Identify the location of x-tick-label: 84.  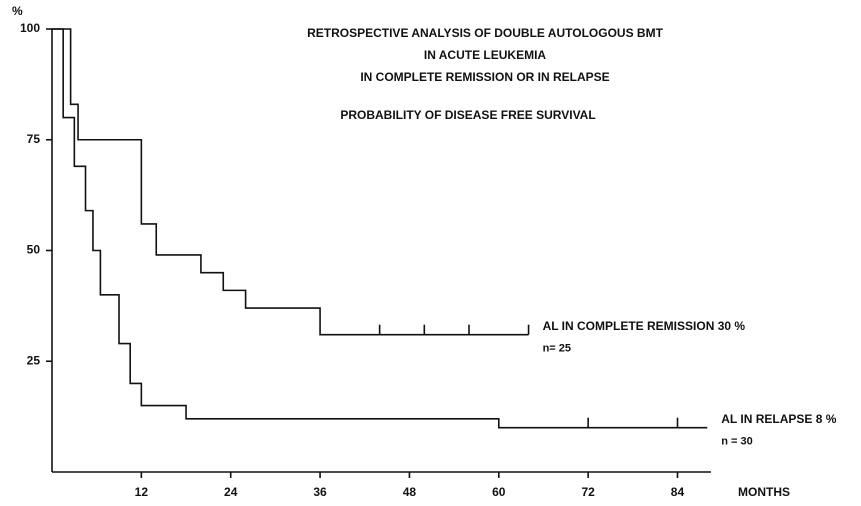
(678, 492).